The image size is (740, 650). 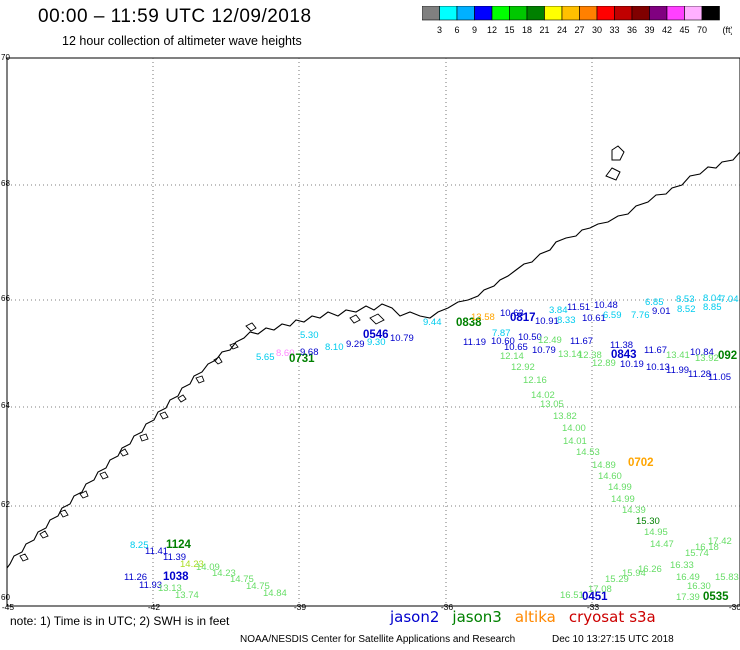 I want to click on wave-height-value: 15.30, so click(x=648, y=521).